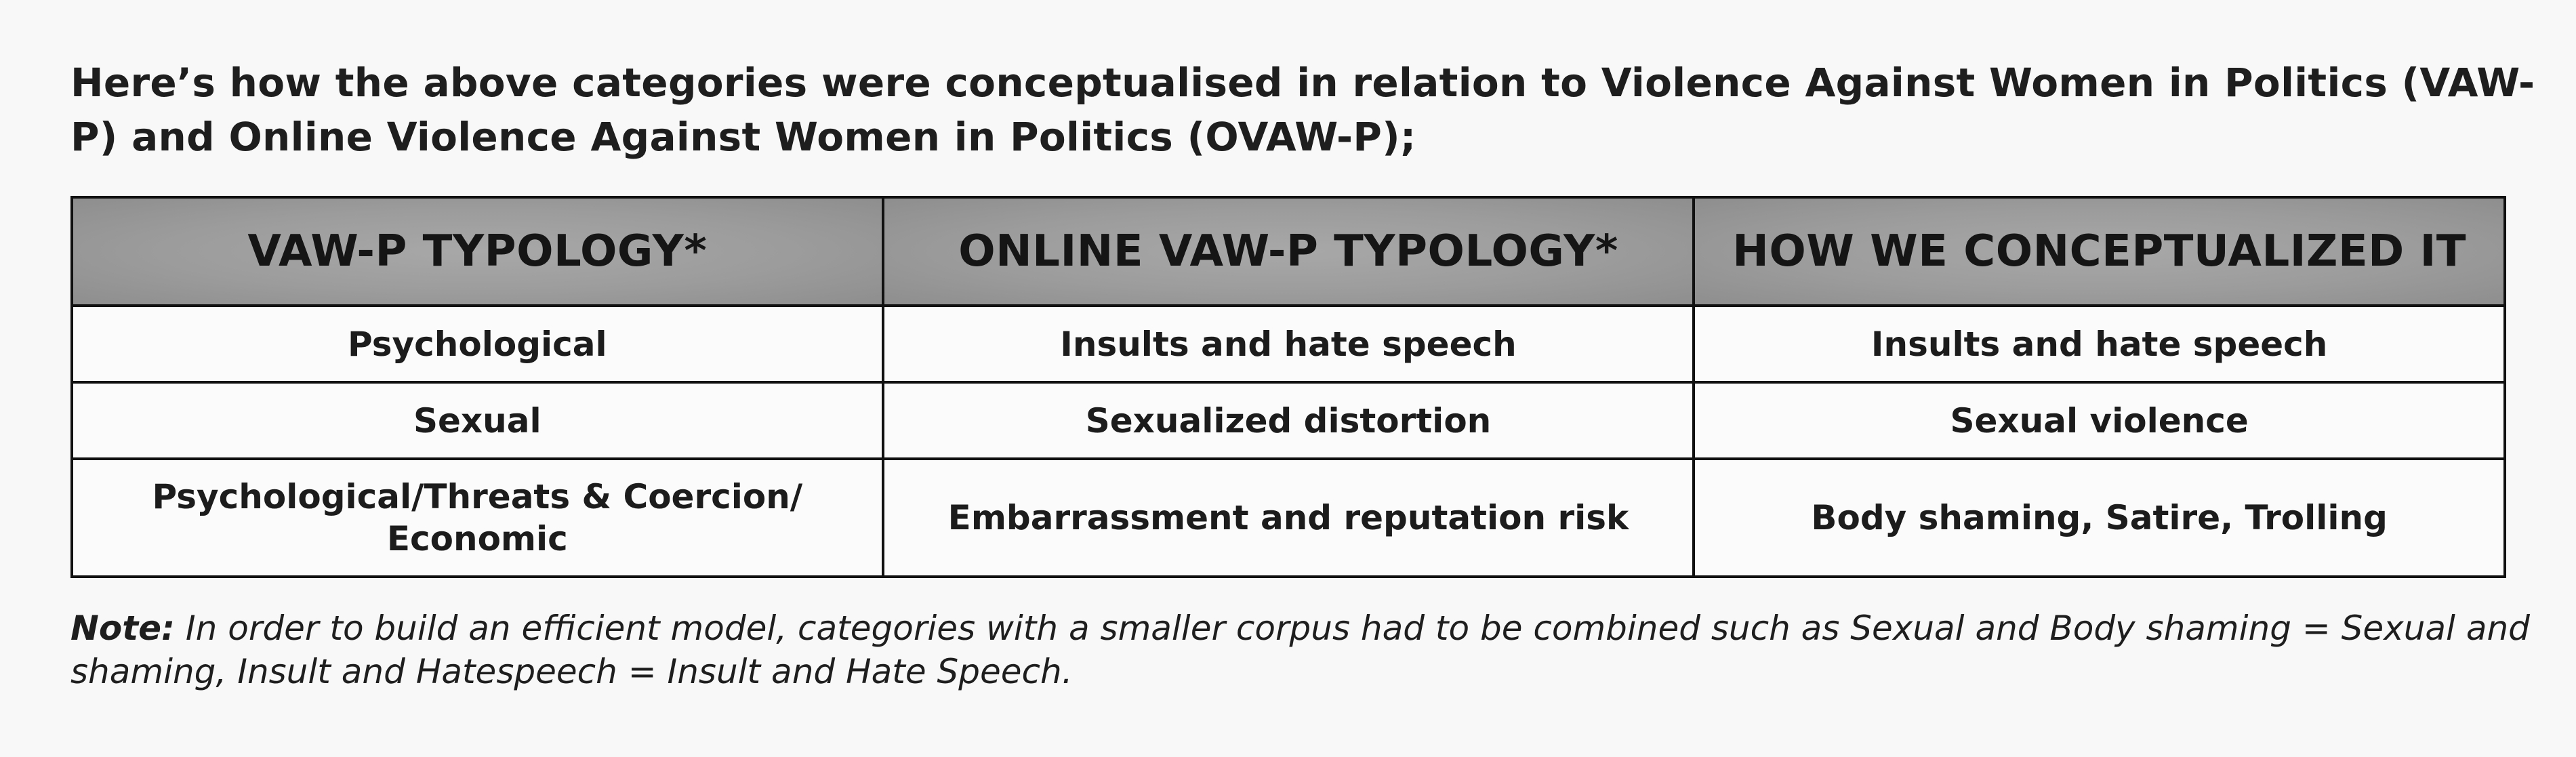 This screenshot has height=757, width=2576. I want to click on table-cell: Embarrassment and reputation risk, so click(1289, 517).